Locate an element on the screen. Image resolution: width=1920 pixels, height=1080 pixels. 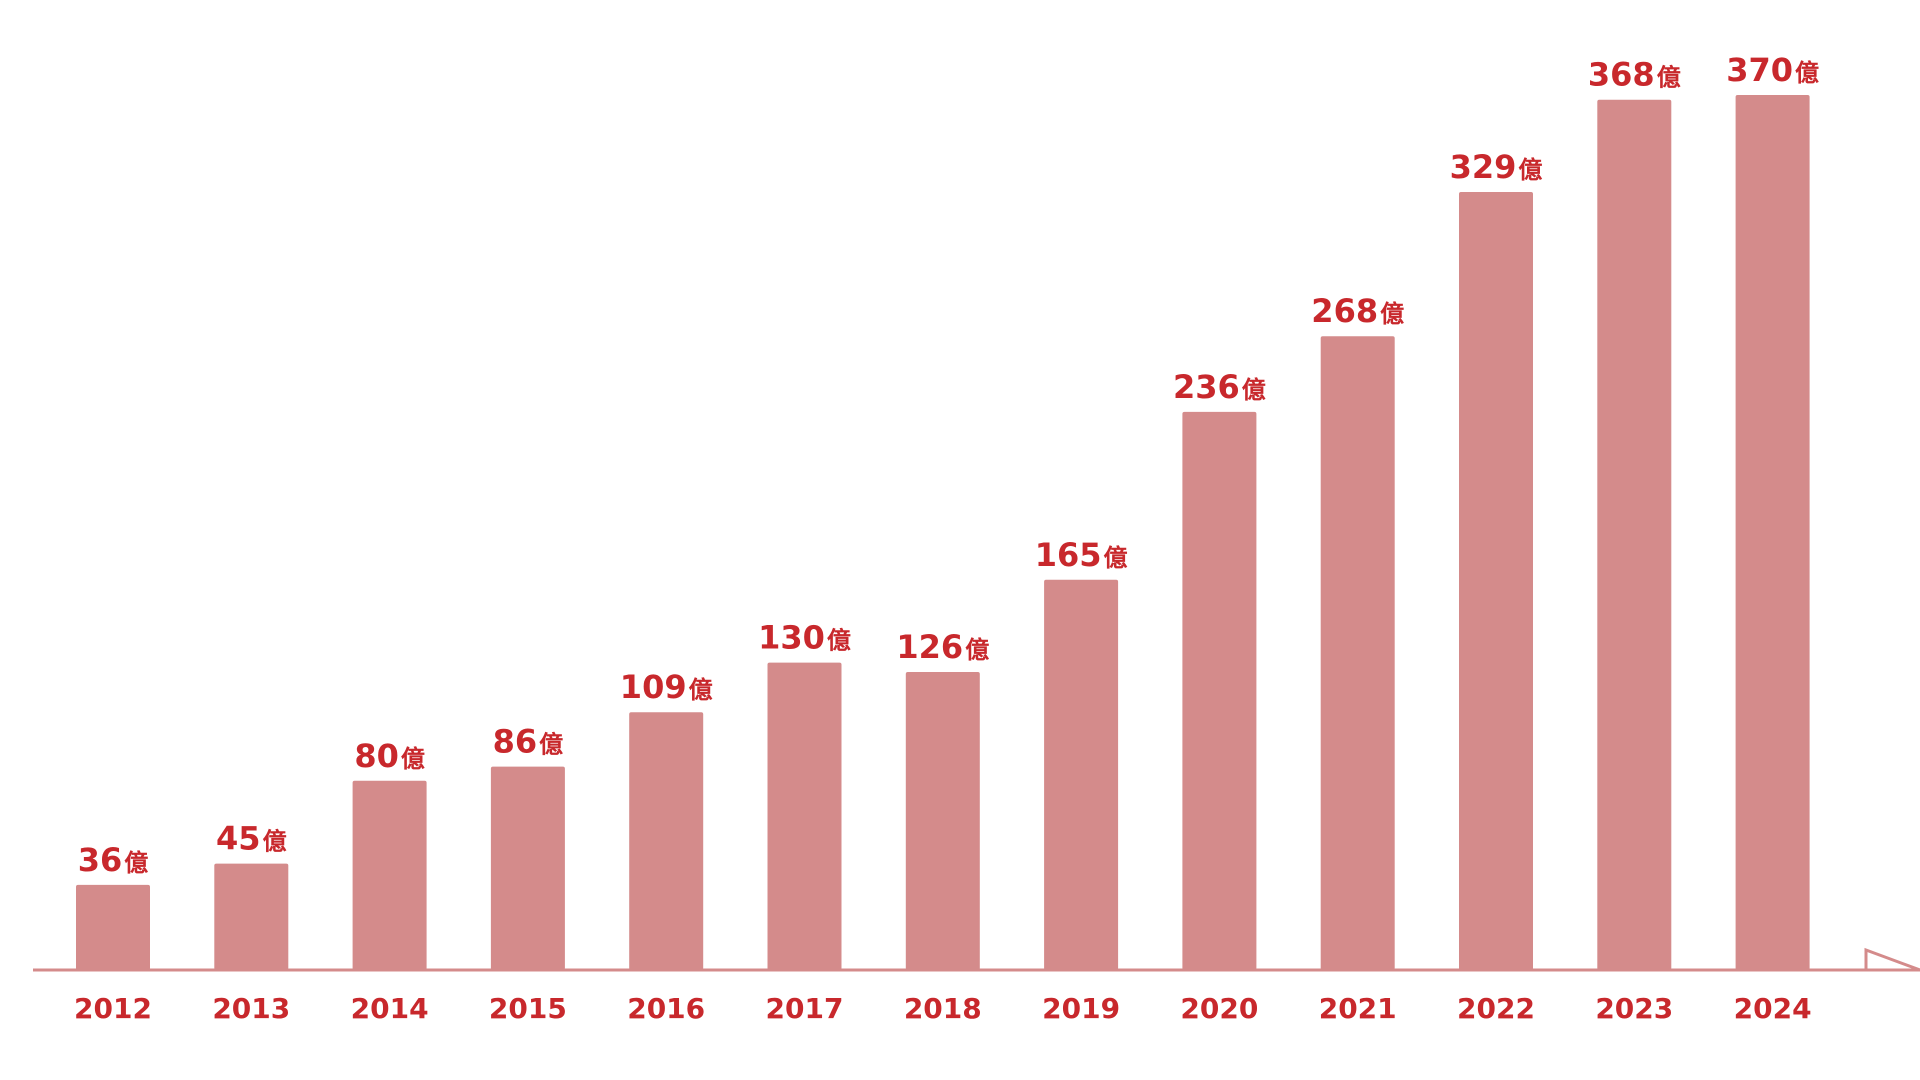
value-label-2022: 329億 is located at coordinates (1496, 167).